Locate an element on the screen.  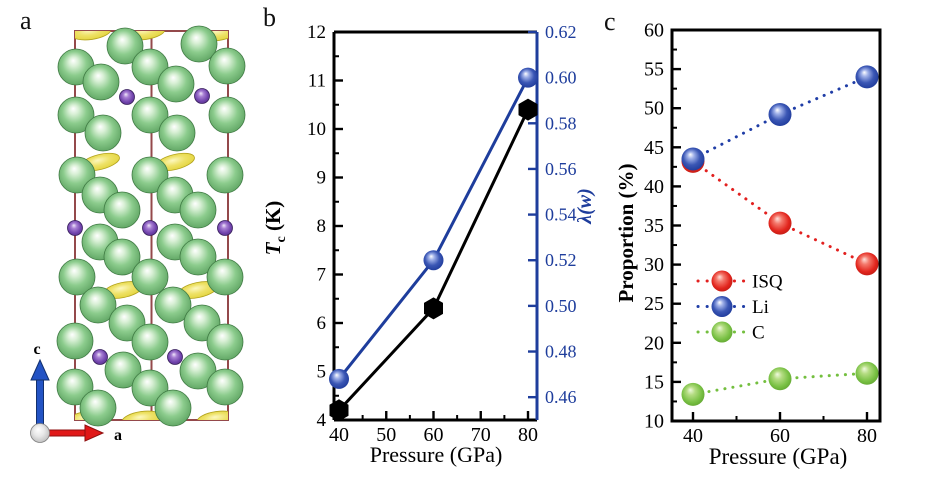
b-right-tick-label: 0.58 is located at coordinates (561, 123).